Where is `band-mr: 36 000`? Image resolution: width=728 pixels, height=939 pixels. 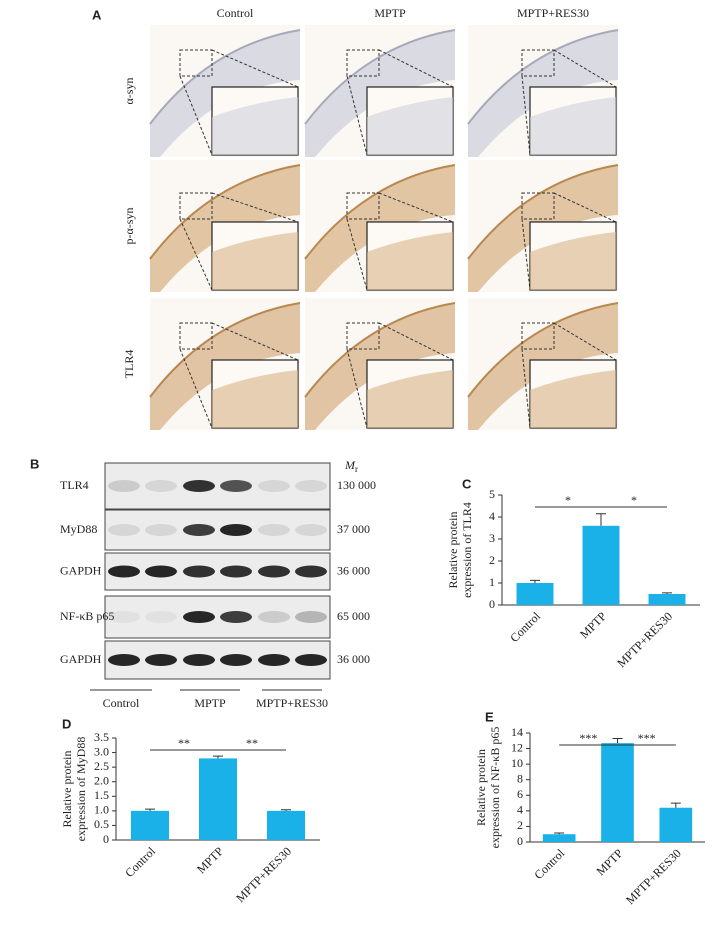
band-mr: 36 000 is located at coordinates (353, 659).